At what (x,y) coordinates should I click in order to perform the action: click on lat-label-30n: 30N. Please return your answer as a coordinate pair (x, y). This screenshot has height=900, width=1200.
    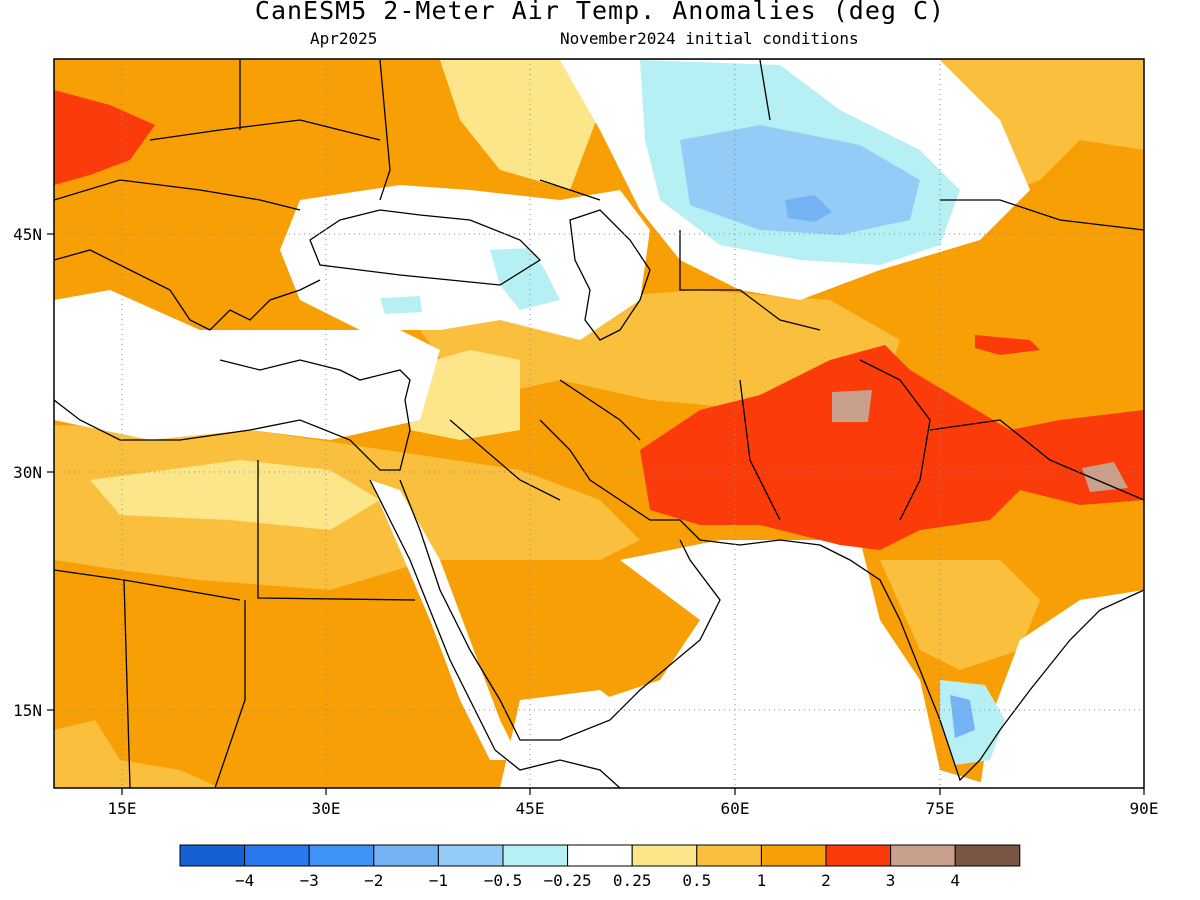
    Looking at the image, I should click on (27, 472).